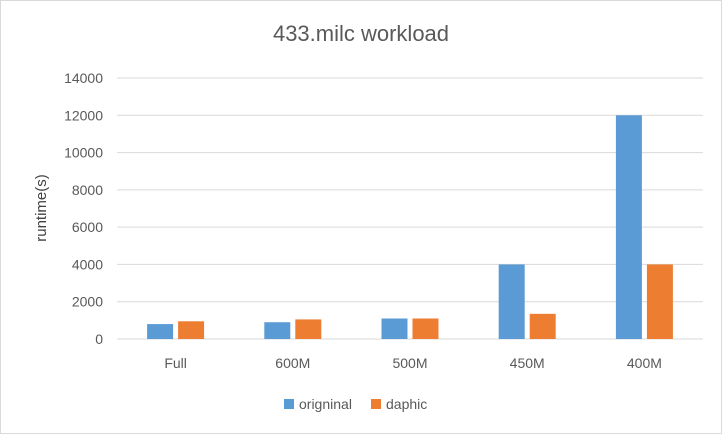 This screenshot has width=722, height=434. I want to click on y-tick-label: 8000, so click(87, 190).